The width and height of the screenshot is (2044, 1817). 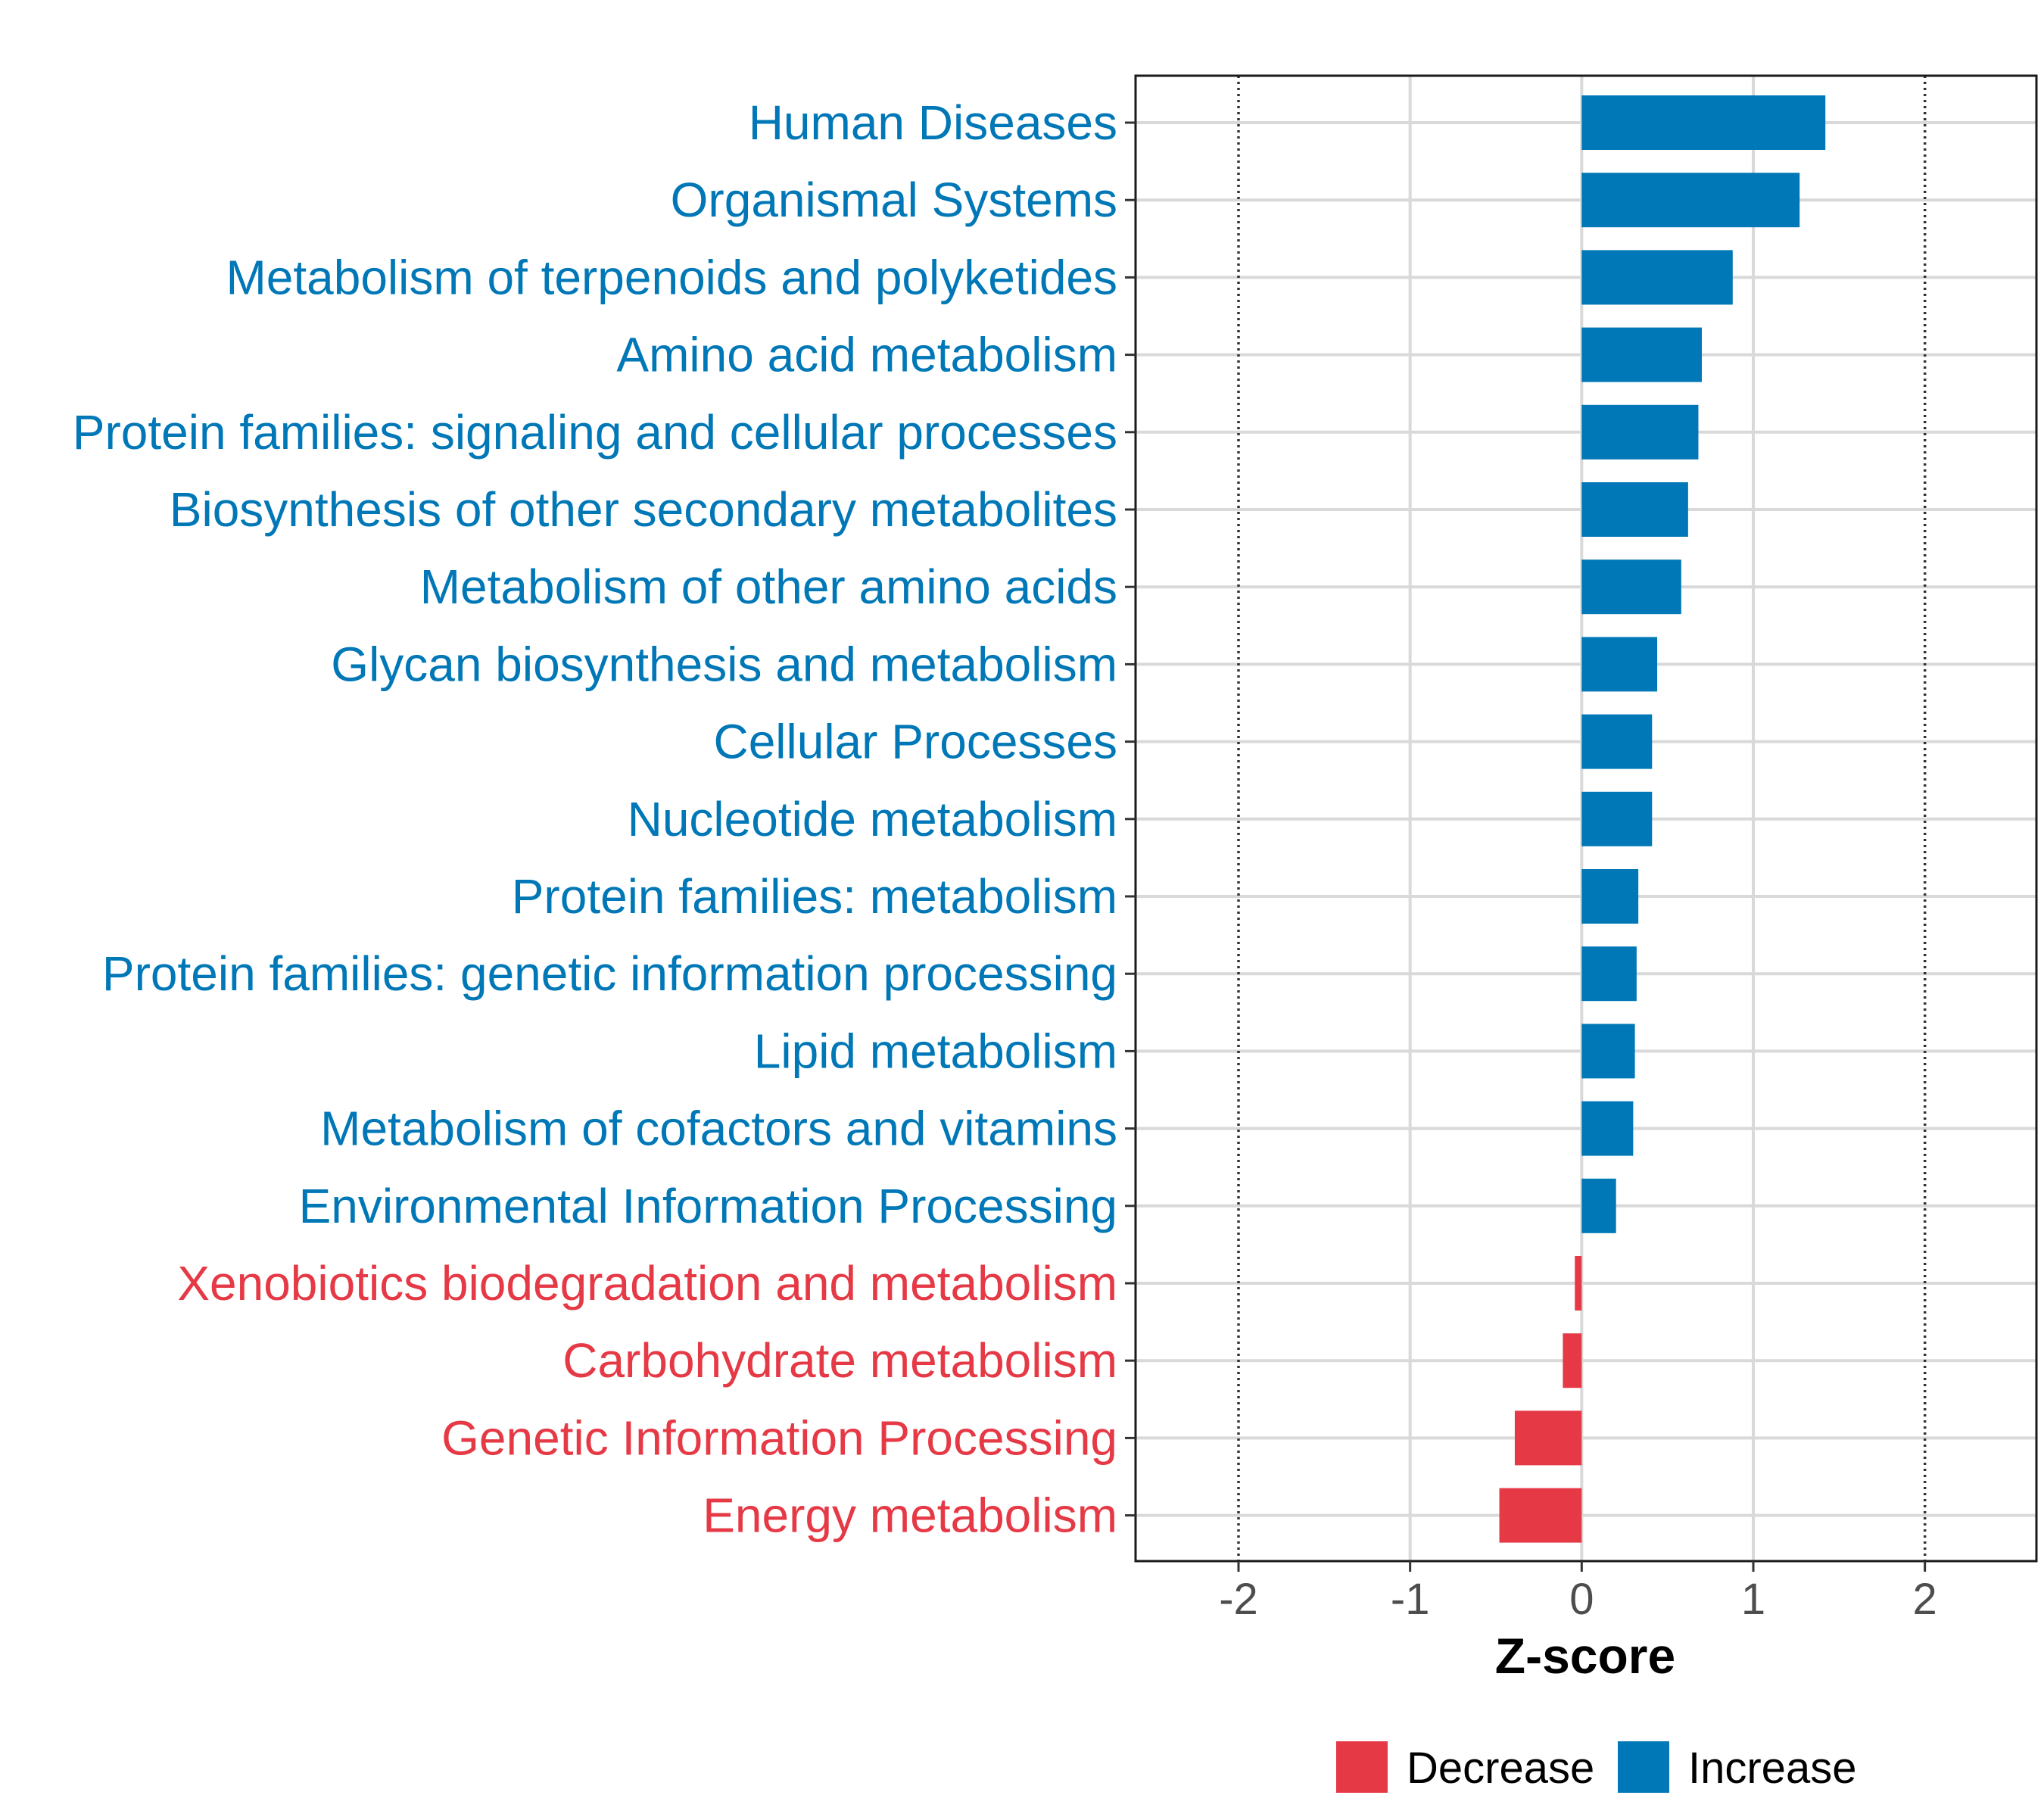 What do you see at coordinates (1500, 1768) in the screenshot?
I see `legend-label-decrease: Decrease` at bounding box center [1500, 1768].